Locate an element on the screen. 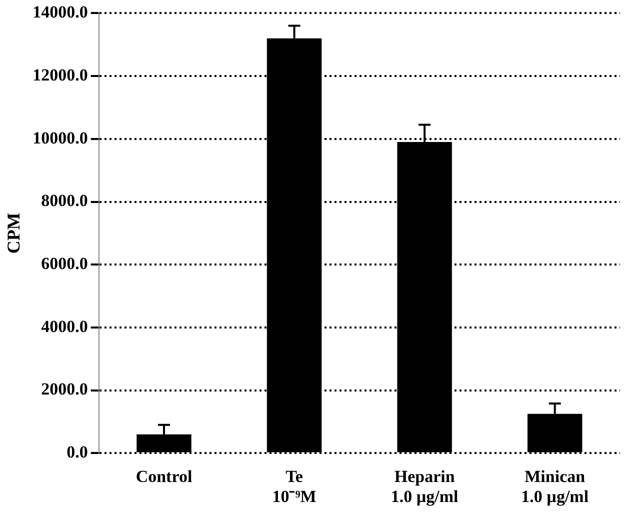 The width and height of the screenshot is (628, 522). x-tick-label: Te 10⁻⁹M is located at coordinates (294, 486).